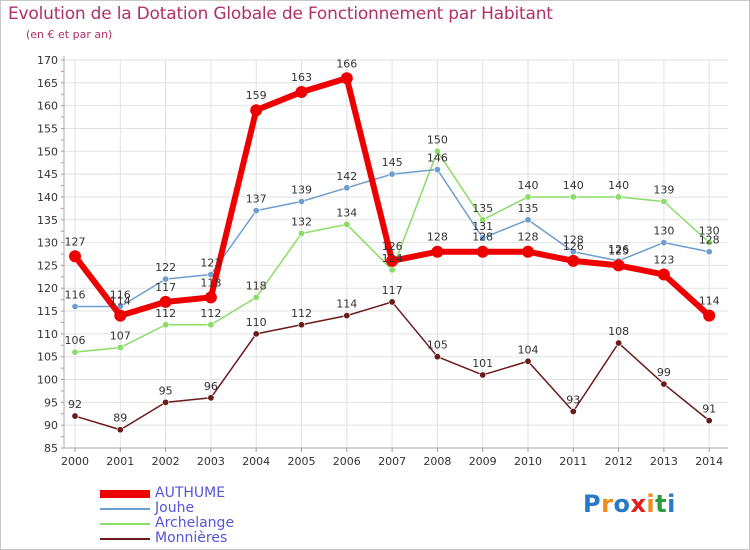 The height and width of the screenshot is (550, 750). Describe the element at coordinates (210, 263) in the screenshot. I see `data-label-jouhe: 123` at that location.